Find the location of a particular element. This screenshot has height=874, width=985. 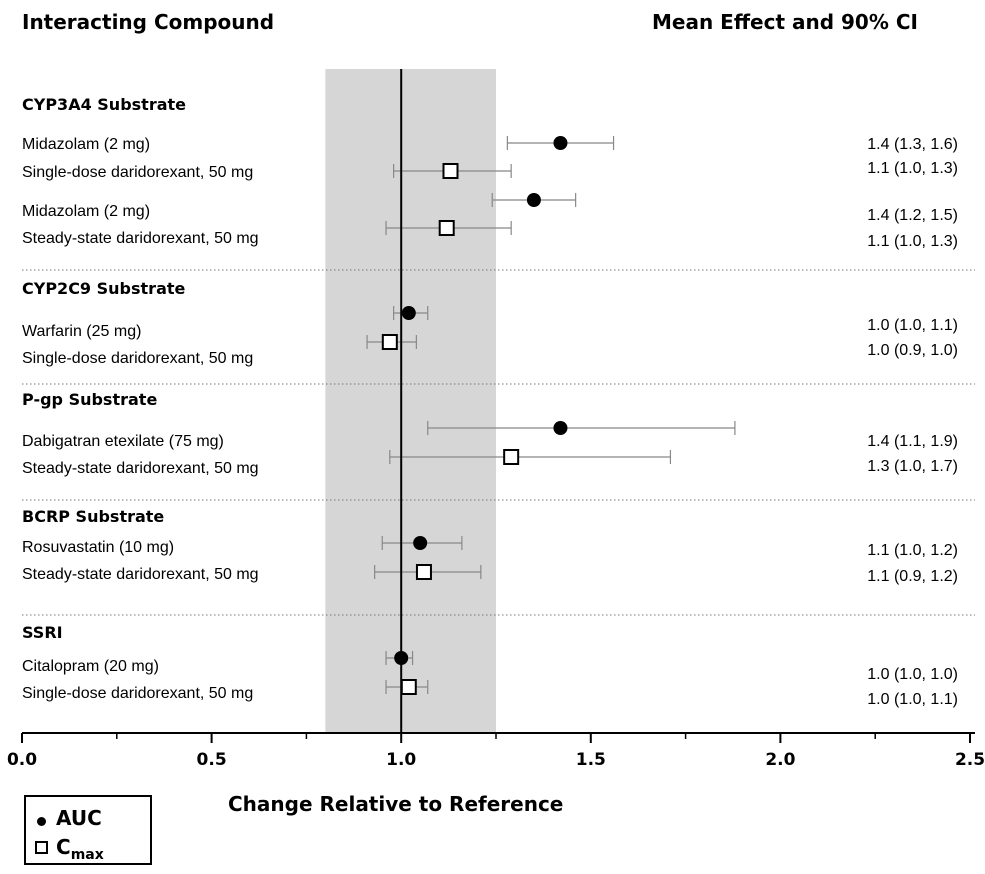

group-title: SSRI is located at coordinates (42, 632).